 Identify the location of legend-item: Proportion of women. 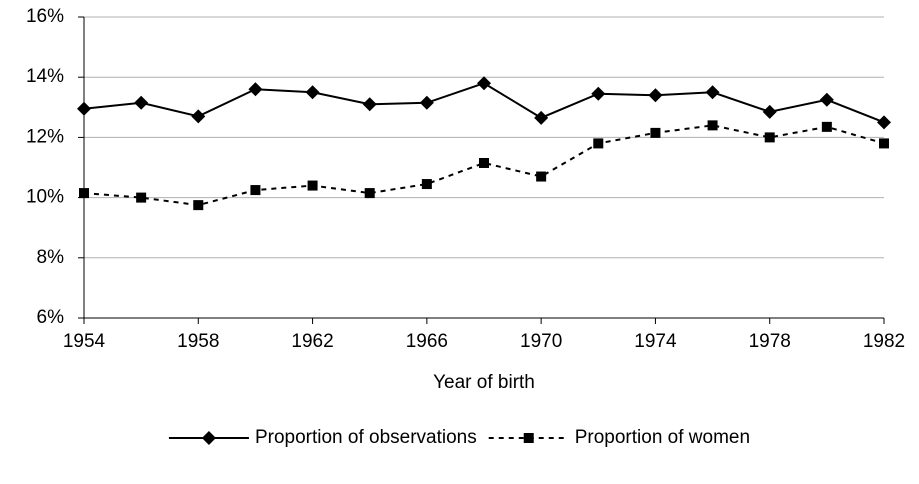
(619, 437).